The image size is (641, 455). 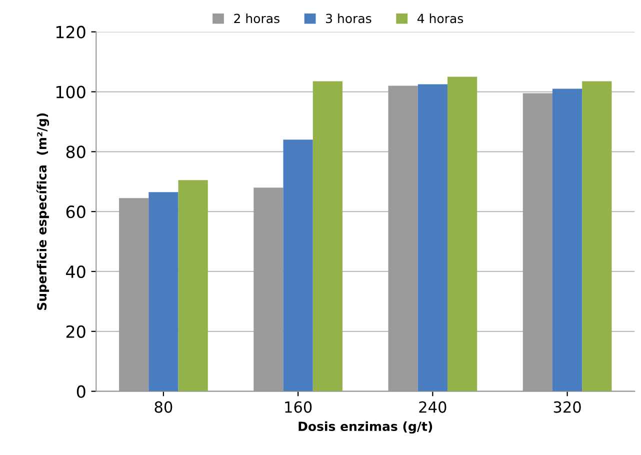 What do you see at coordinates (76, 271) in the screenshot?
I see `y-tick-label: 40` at bounding box center [76, 271].